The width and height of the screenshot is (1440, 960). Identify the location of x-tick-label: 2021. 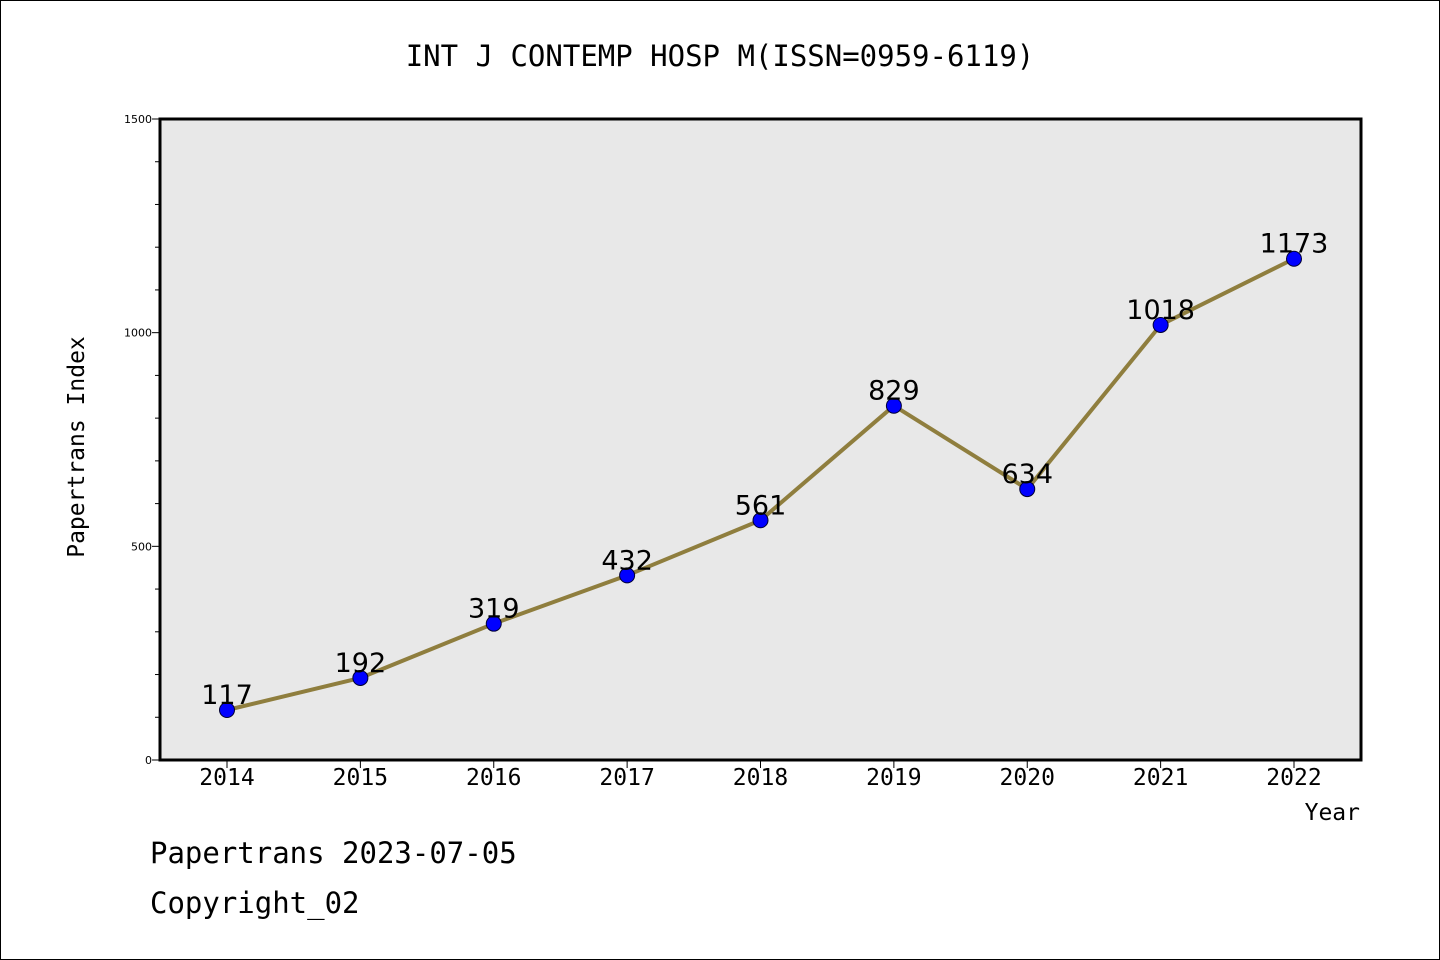
(1160, 778).